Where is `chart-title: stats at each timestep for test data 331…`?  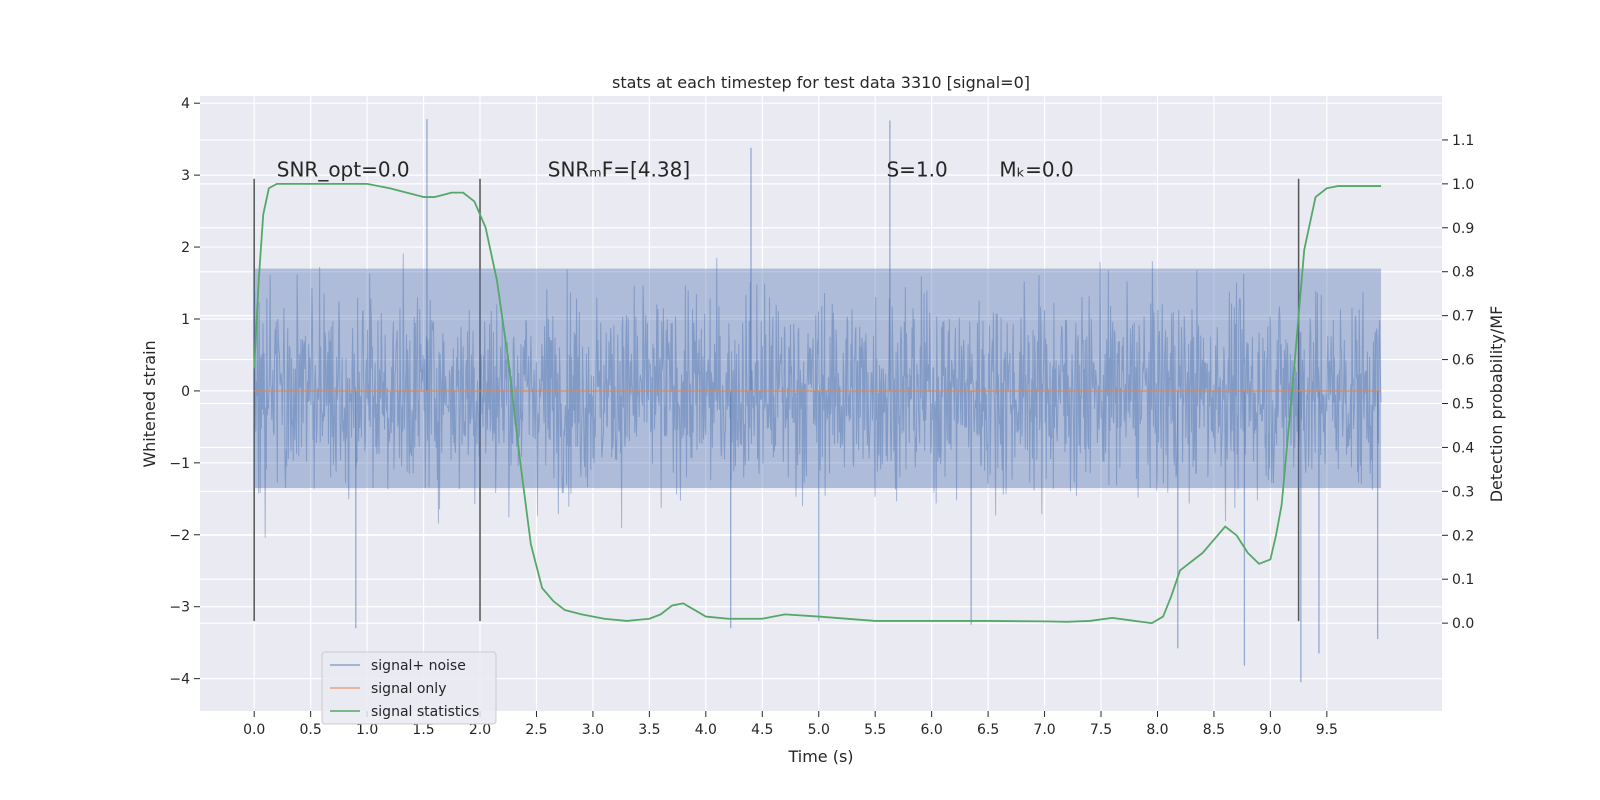
chart-title: stats at each timestep for test data 331… is located at coordinates (821, 82).